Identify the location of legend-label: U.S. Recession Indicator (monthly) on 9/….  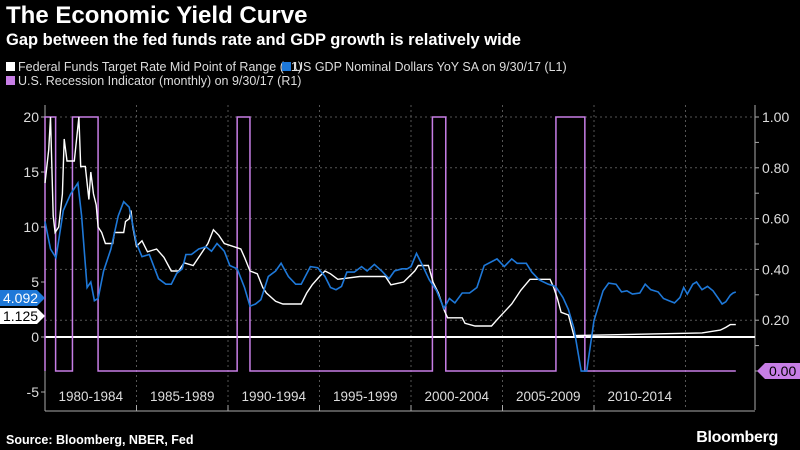
(160, 81).